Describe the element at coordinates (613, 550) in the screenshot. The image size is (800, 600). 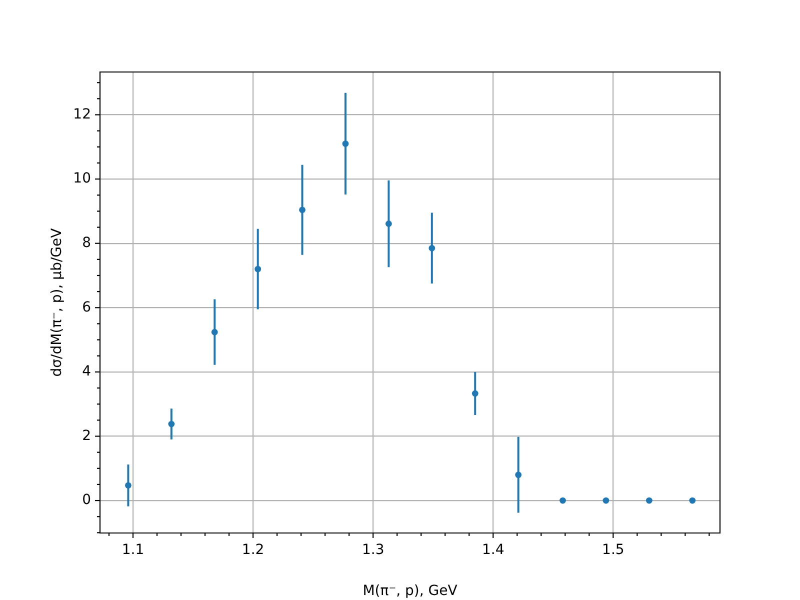
I see `x-tick-label: 1.5` at that location.